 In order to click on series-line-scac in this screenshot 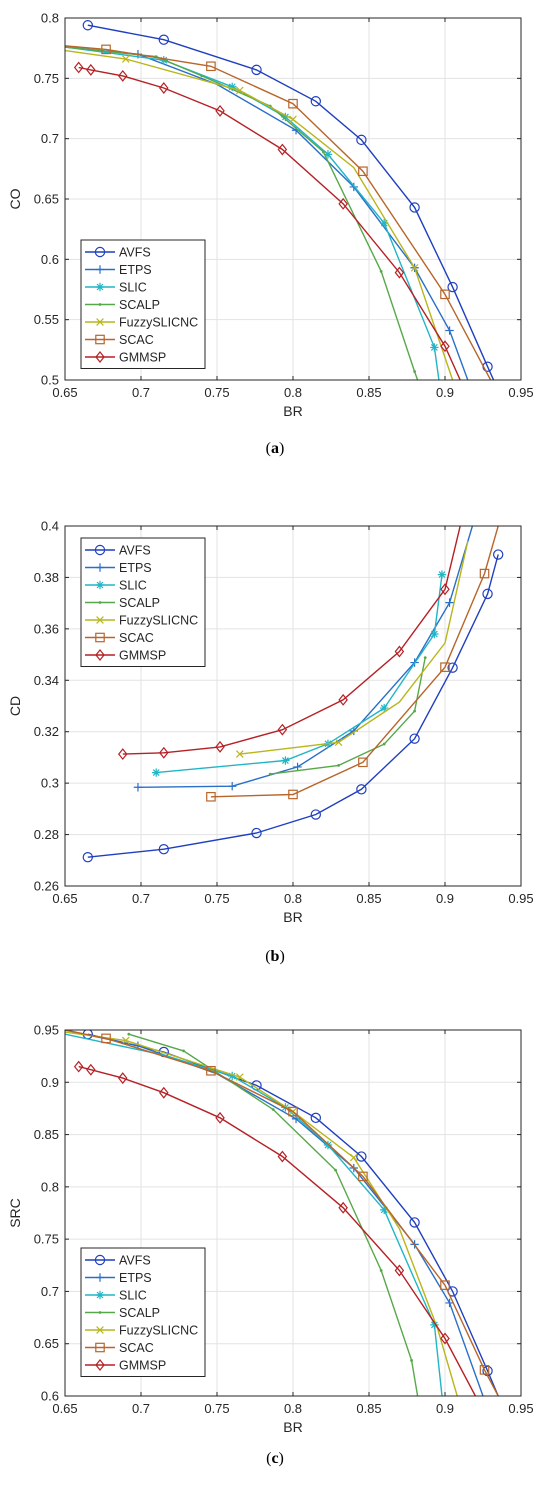, I will do `click(354, 662)`.